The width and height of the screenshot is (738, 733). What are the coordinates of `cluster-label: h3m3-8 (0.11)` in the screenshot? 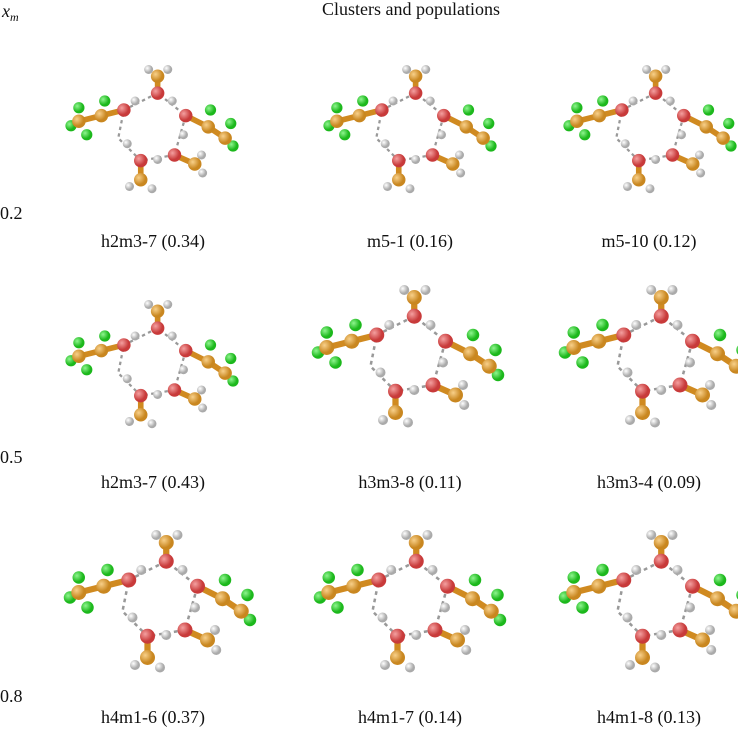 It's located at (409, 482).